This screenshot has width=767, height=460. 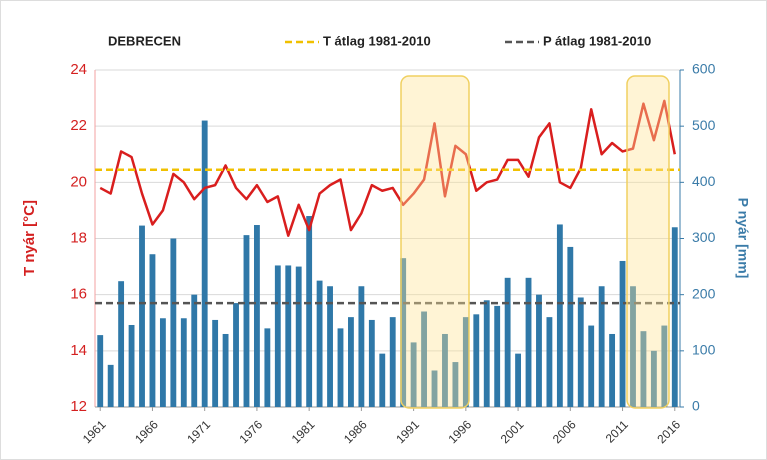 I want to click on y2-tick-label: 300, so click(x=704, y=237).